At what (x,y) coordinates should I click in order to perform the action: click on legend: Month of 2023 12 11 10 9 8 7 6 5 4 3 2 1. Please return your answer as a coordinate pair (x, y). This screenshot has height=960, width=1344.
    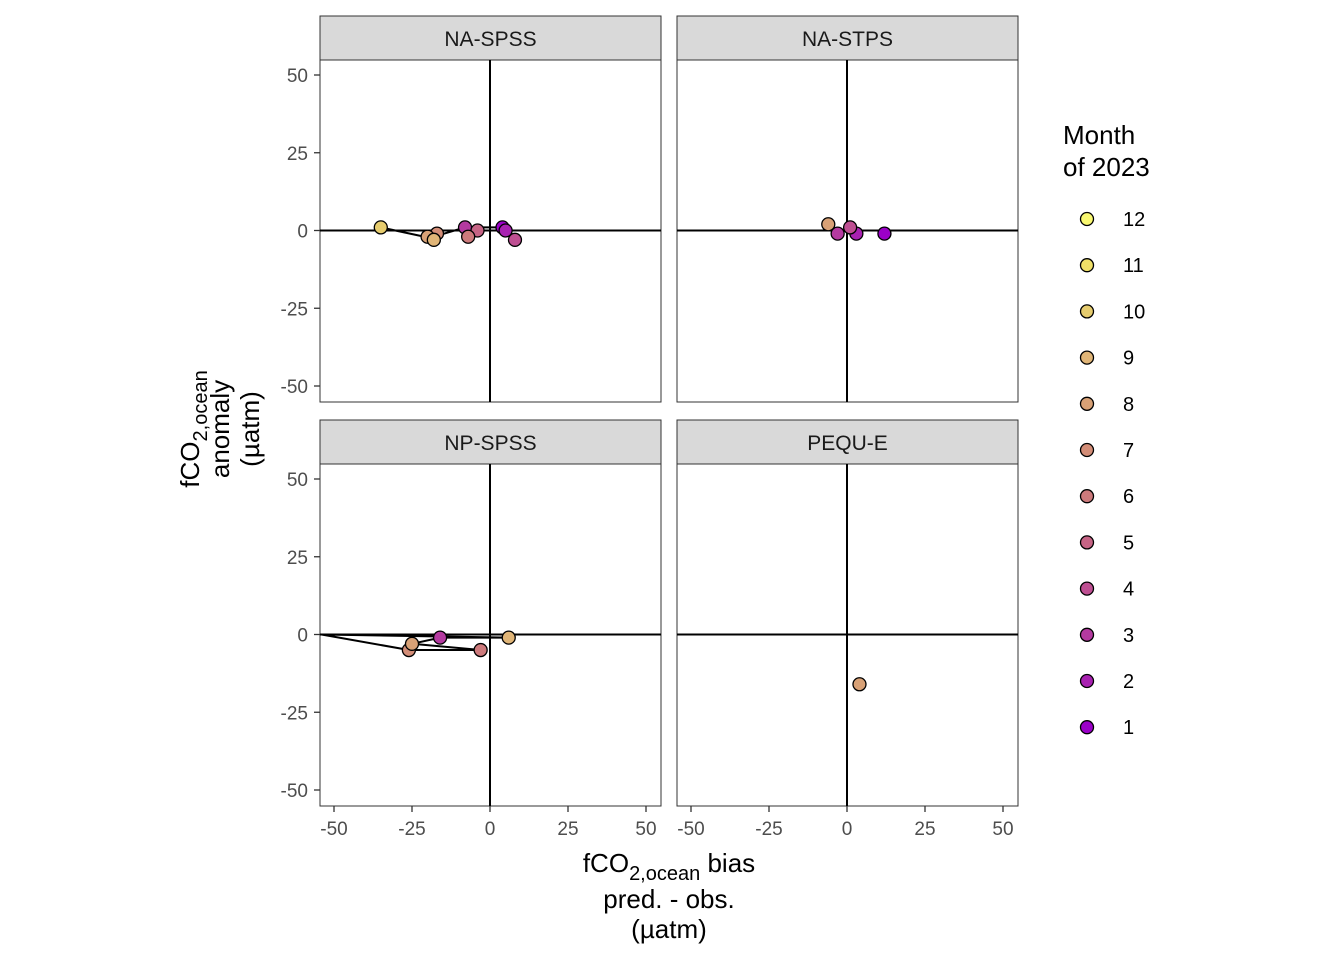
    Looking at the image, I should click on (1106, 429).